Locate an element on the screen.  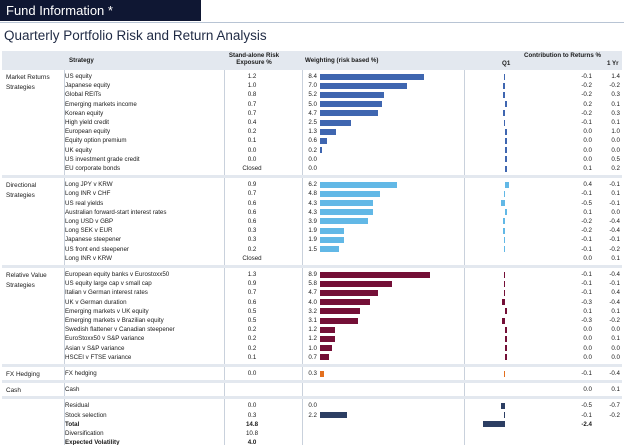
strategy-name: UK v German duration is located at coordinates (96, 302).